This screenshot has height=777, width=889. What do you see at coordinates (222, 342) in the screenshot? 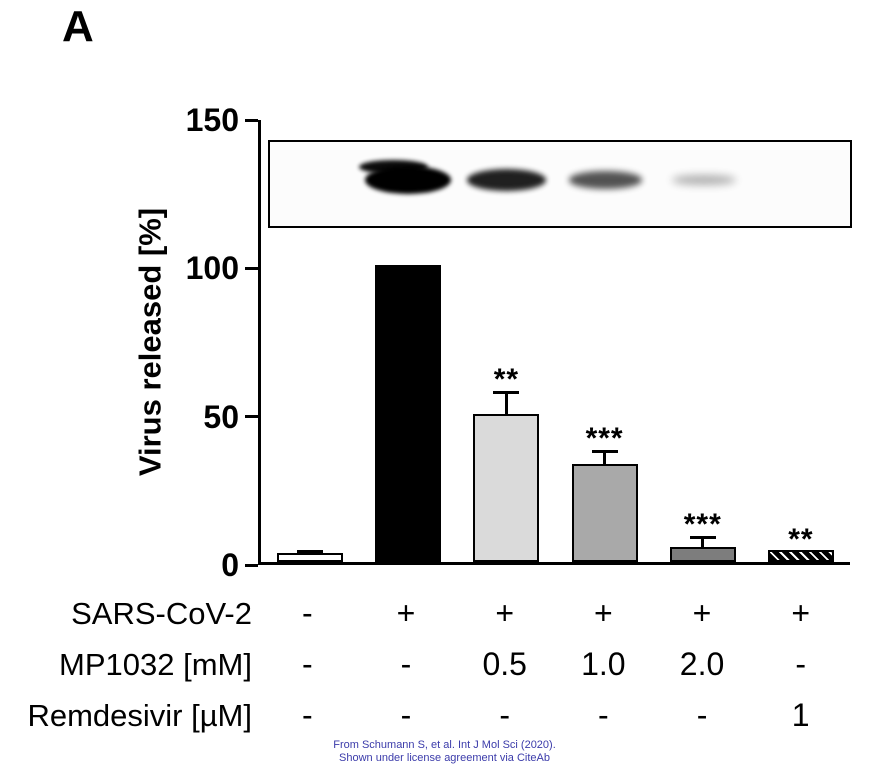
I see `y-ticks: 0 50 100 150` at bounding box center [222, 342].